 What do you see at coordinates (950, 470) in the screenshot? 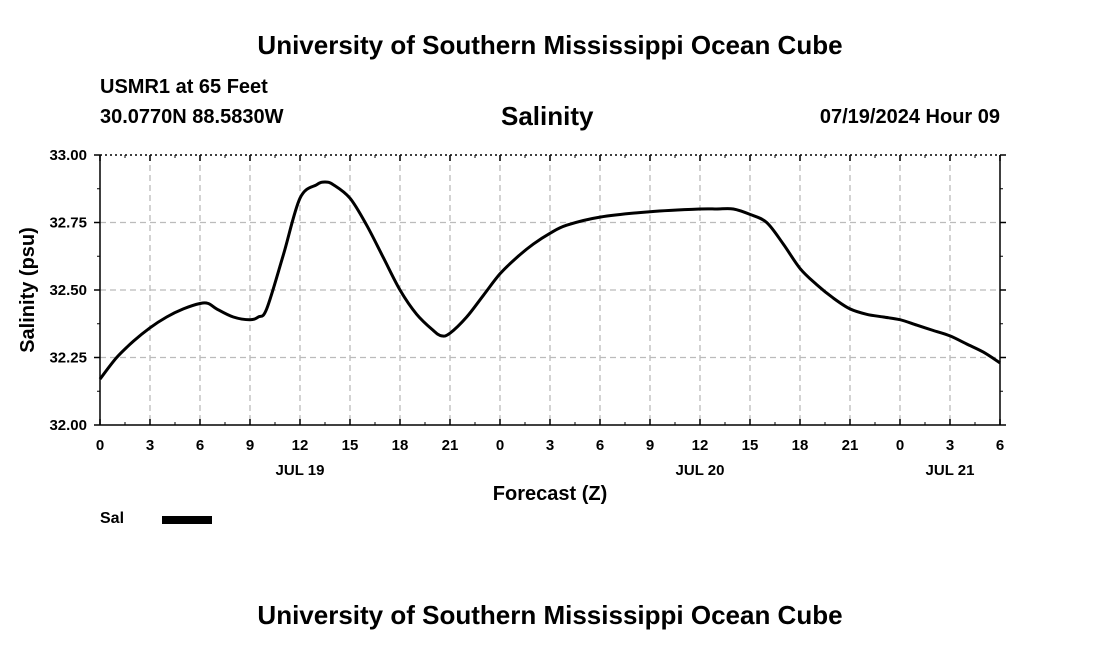
I see `day-label: JUL 21` at bounding box center [950, 470].